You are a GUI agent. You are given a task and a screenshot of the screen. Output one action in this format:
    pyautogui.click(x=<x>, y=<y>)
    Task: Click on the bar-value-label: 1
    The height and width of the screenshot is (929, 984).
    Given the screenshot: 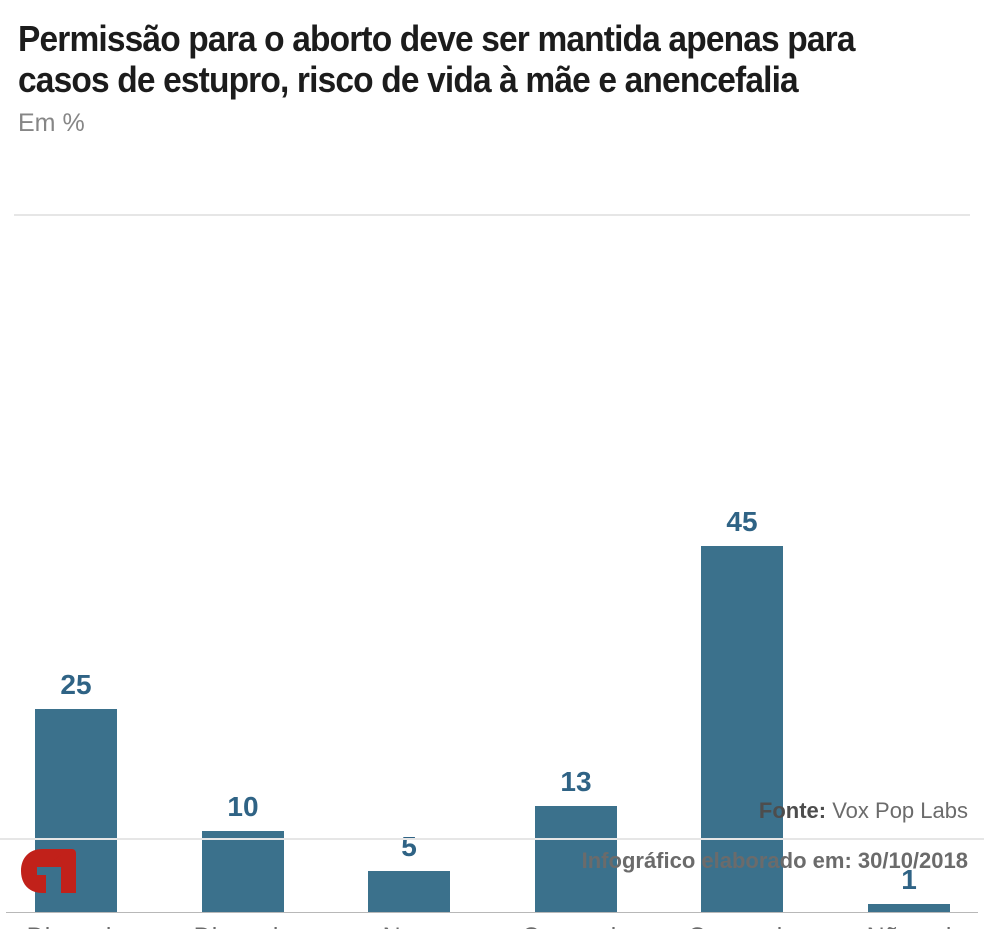 What is the action you would take?
    pyautogui.click(x=909, y=879)
    